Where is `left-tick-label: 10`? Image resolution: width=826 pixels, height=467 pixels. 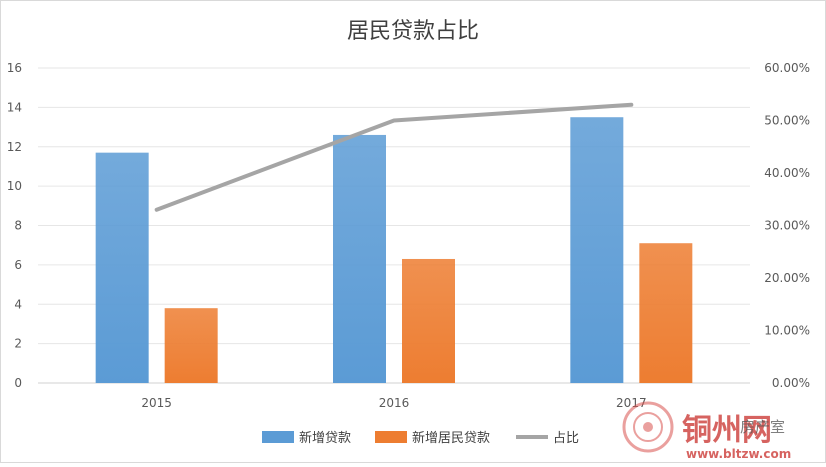
left-tick-label: 10 is located at coordinates (14, 186).